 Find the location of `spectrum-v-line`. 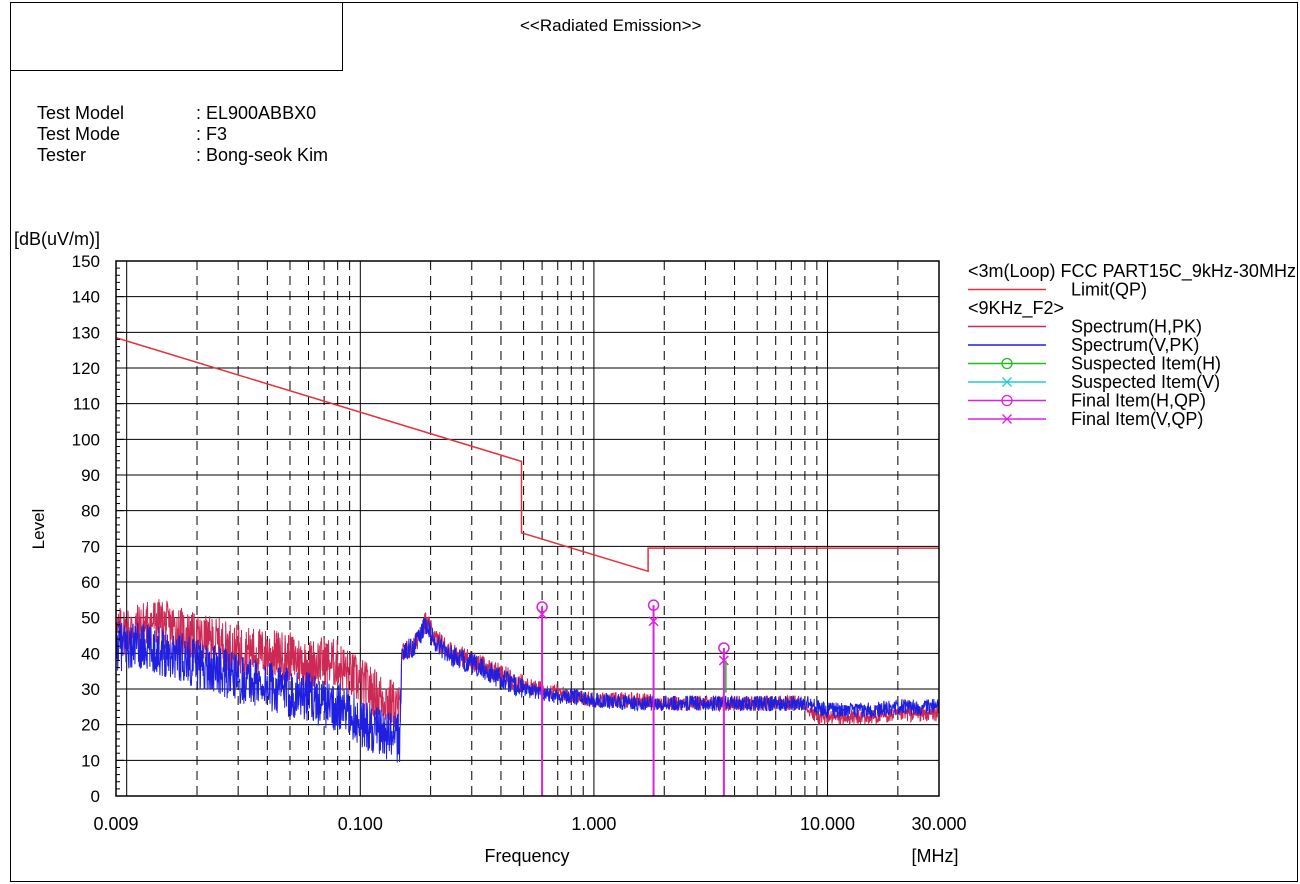

spectrum-v-line is located at coordinates (527, 690).